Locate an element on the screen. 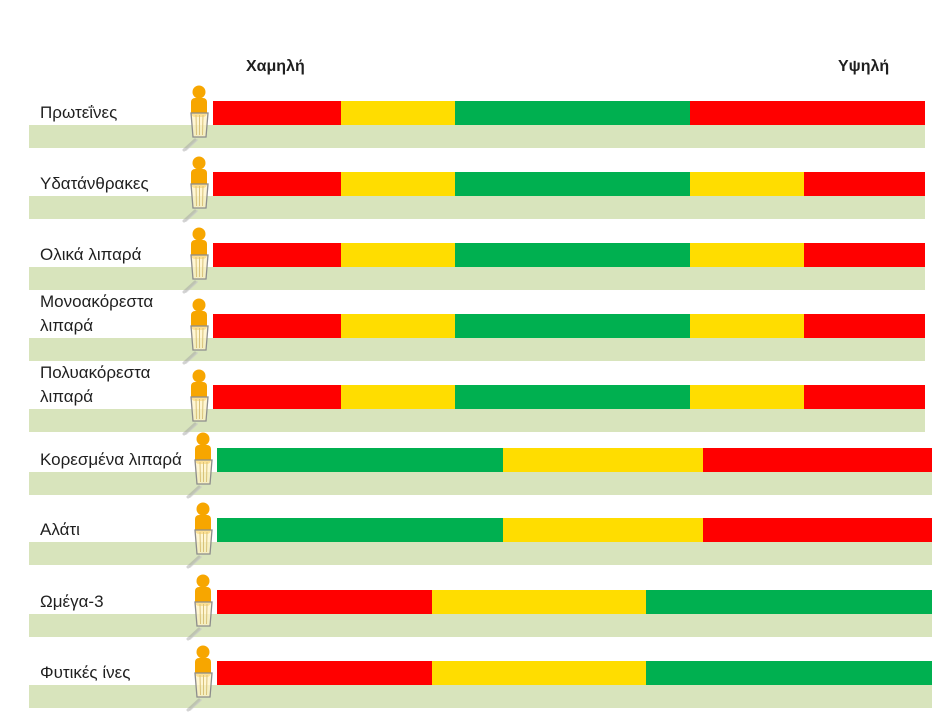 This screenshot has height=722, width=938. nutrient-row: Αλάτι is located at coordinates (469, 535).